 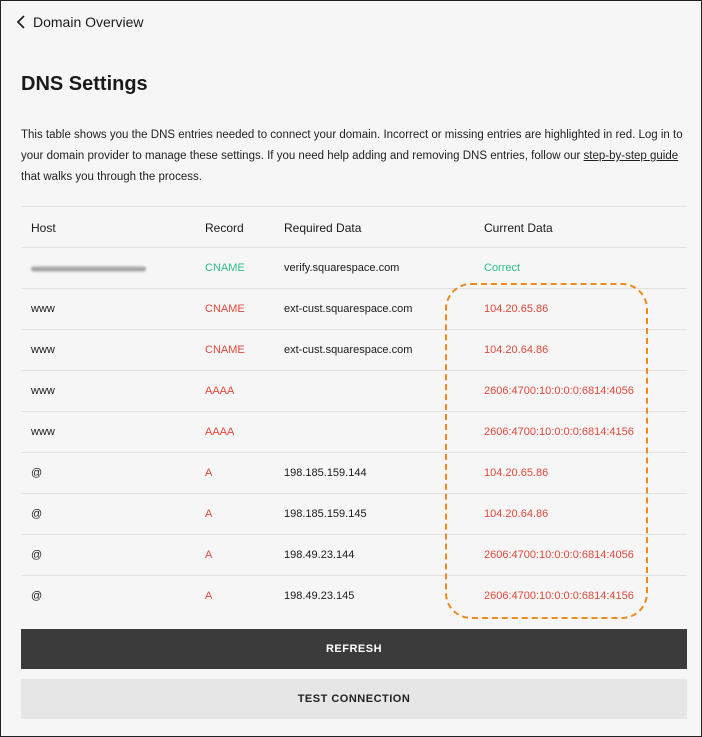 What do you see at coordinates (319, 596) in the screenshot?
I see `required-cell: 198.49.23.145` at bounding box center [319, 596].